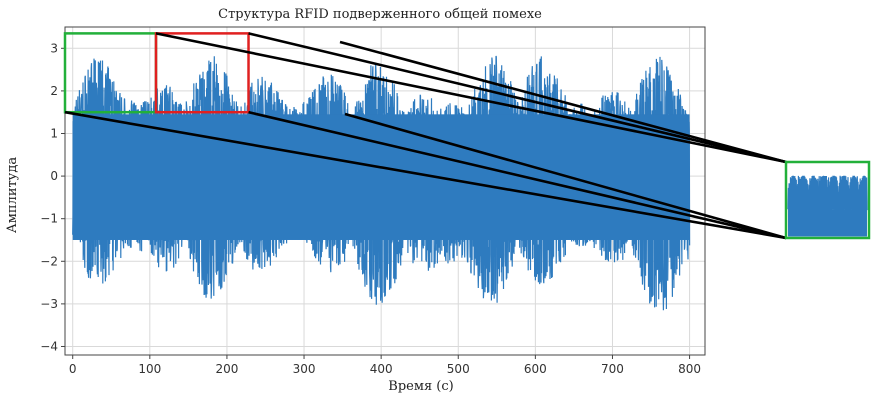 This screenshot has width=876, height=403. I want to click on y-axis-label: Амплитуда, so click(12, 195).